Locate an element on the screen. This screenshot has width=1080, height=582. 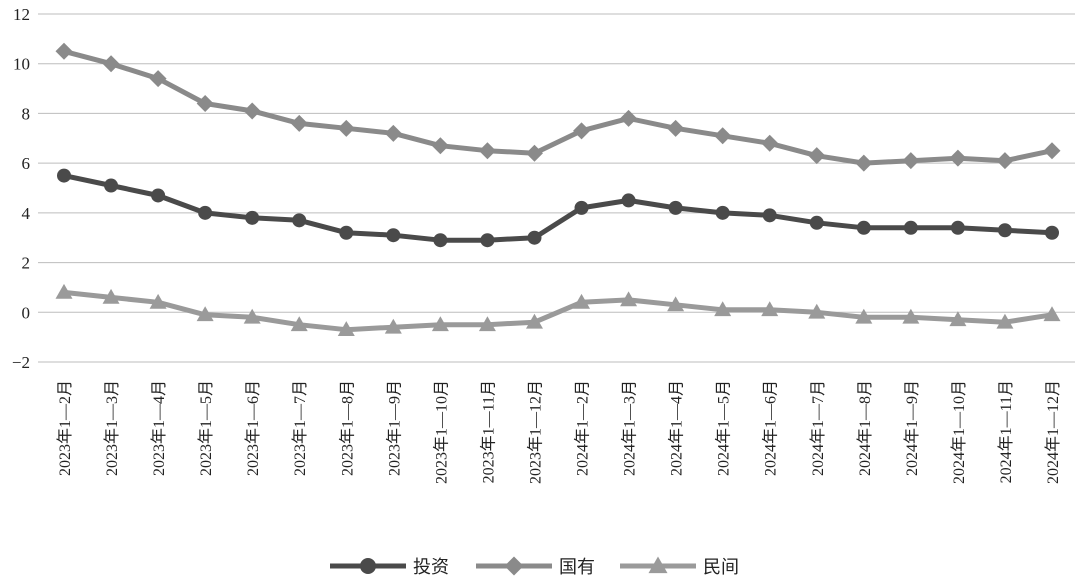
legend-label: 民间 is located at coordinates (721, 567).